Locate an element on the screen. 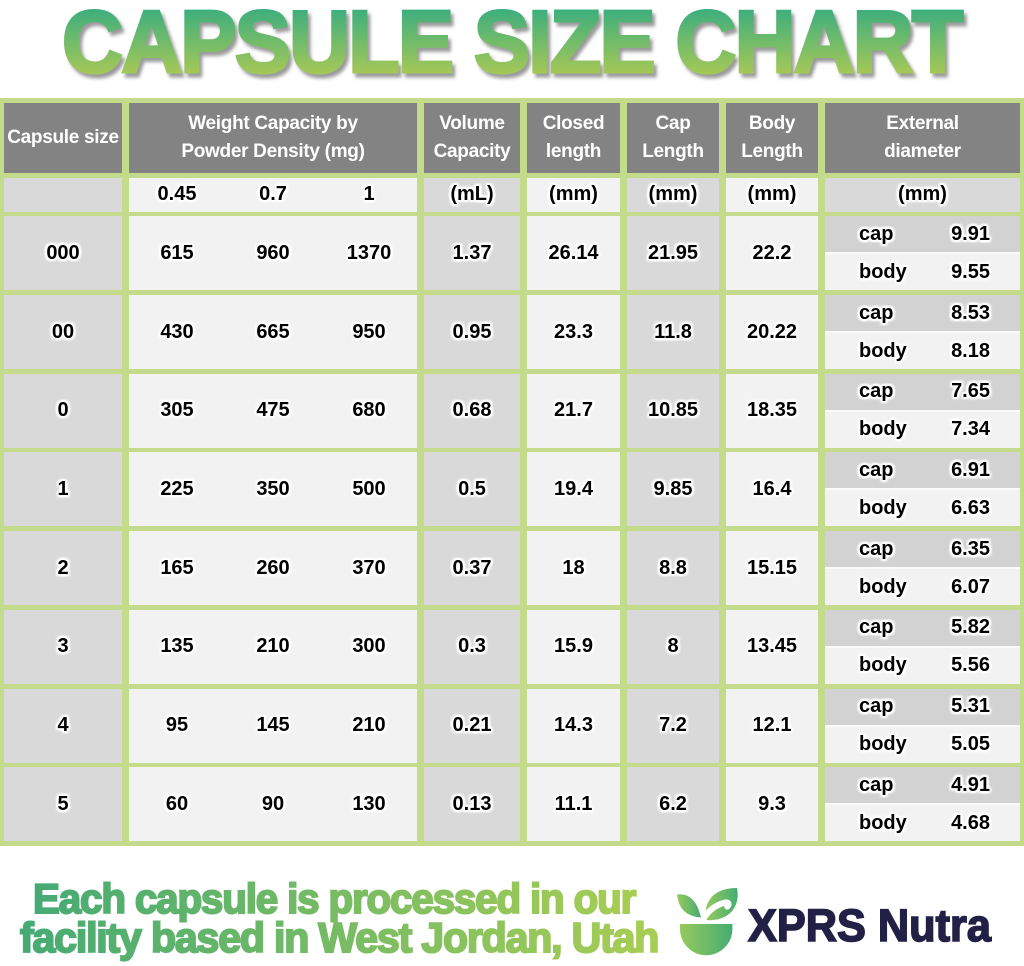 The height and width of the screenshot is (966, 1024). svg-text:facility based in West Jordan,: facility based in West Jordan, Utah is located at coordinates (339, 938).